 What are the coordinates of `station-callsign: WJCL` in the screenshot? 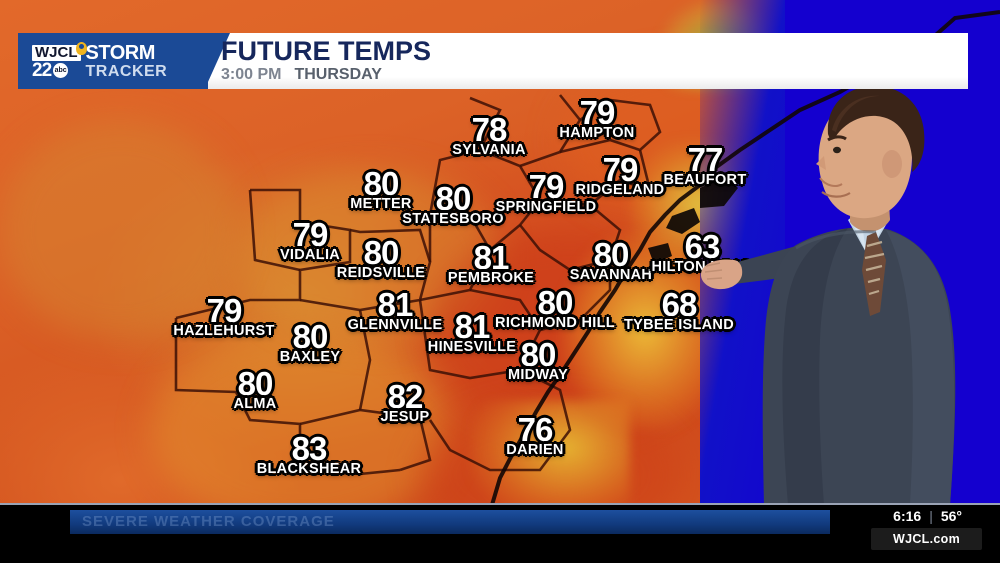 It's located at (56, 52).